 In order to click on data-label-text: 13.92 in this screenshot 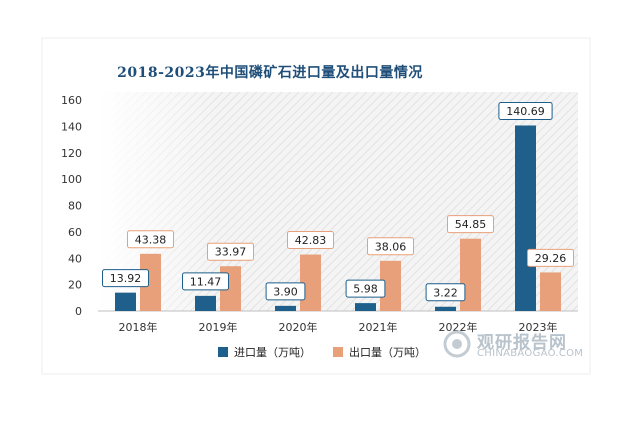, I will do `click(126, 278)`.